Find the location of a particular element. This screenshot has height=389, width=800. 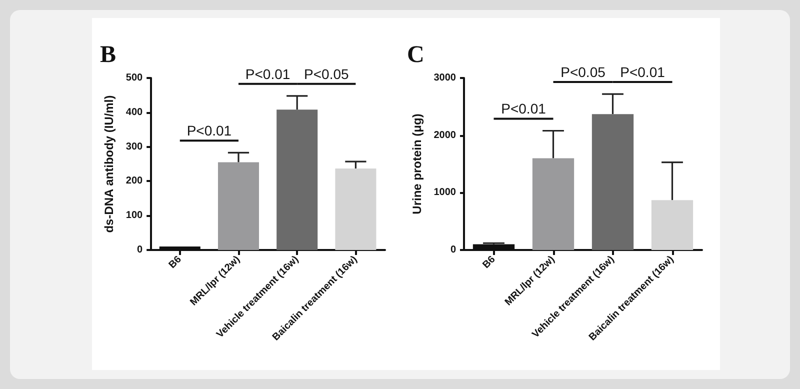

y-tick-label: 3000 is located at coordinates (445, 78).